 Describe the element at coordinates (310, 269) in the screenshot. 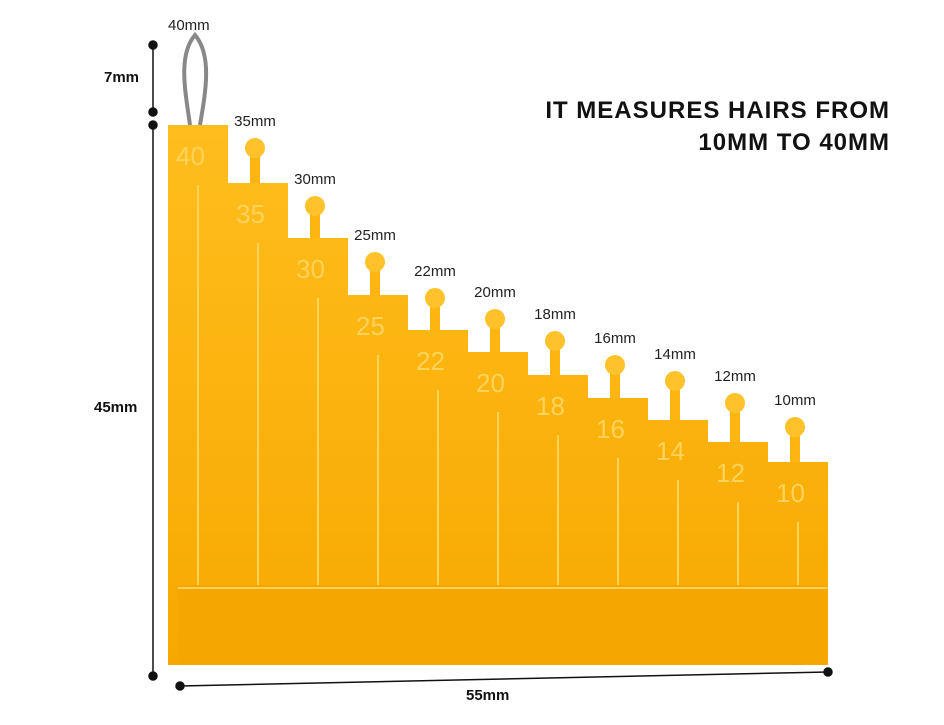

I see `embossed-number: 30` at that location.